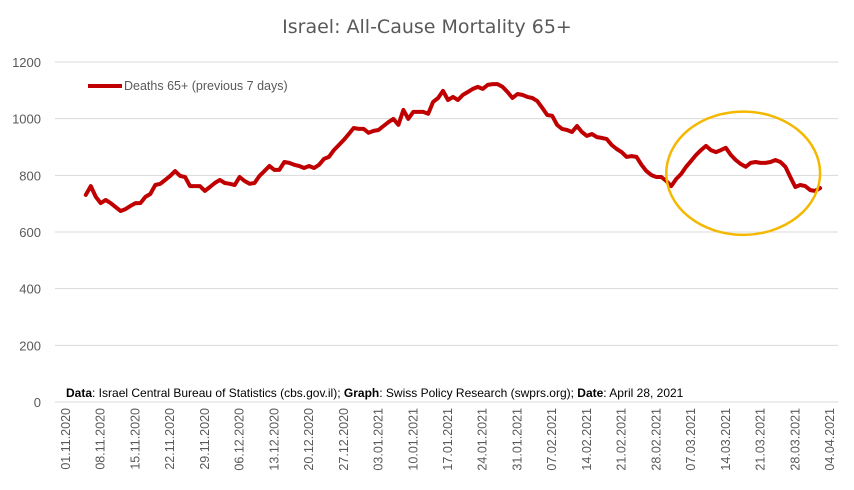 Image resolution: width=854 pixels, height=490 pixels. Describe the element at coordinates (361, 393) in the screenshot. I see `source-note-key: Graph` at that location.